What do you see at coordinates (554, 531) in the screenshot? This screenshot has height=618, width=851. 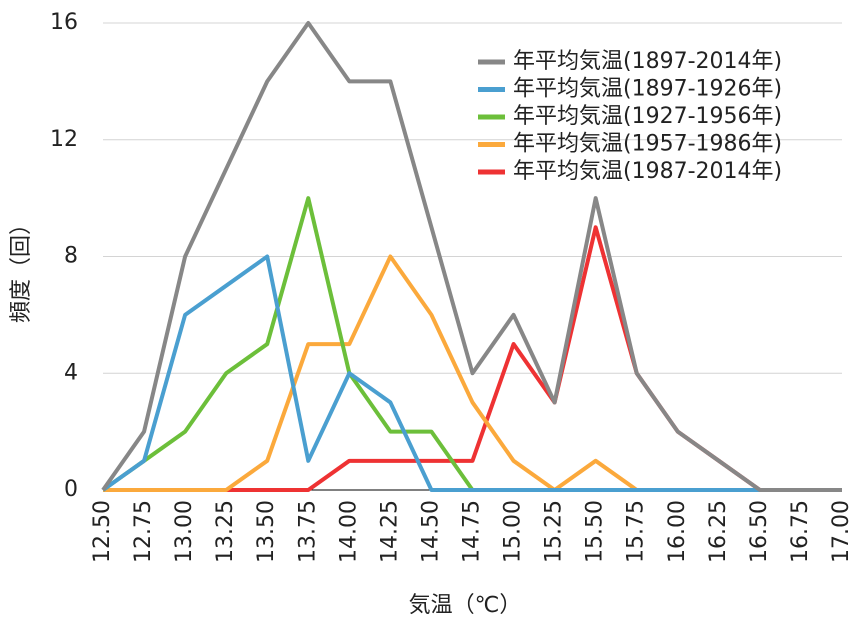 I see `x-tick-label: 15.25` at bounding box center [554, 531].